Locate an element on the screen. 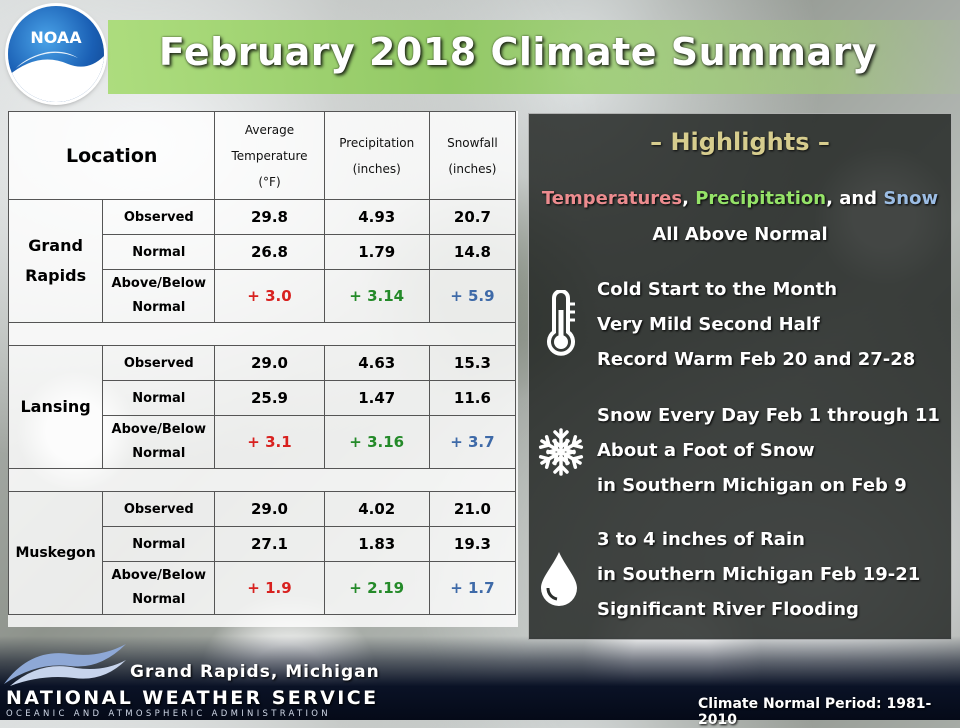 The height and width of the screenshot is (728, 960). header-precipitation: Precipitation (inches) is located at coordinates (376, 155).